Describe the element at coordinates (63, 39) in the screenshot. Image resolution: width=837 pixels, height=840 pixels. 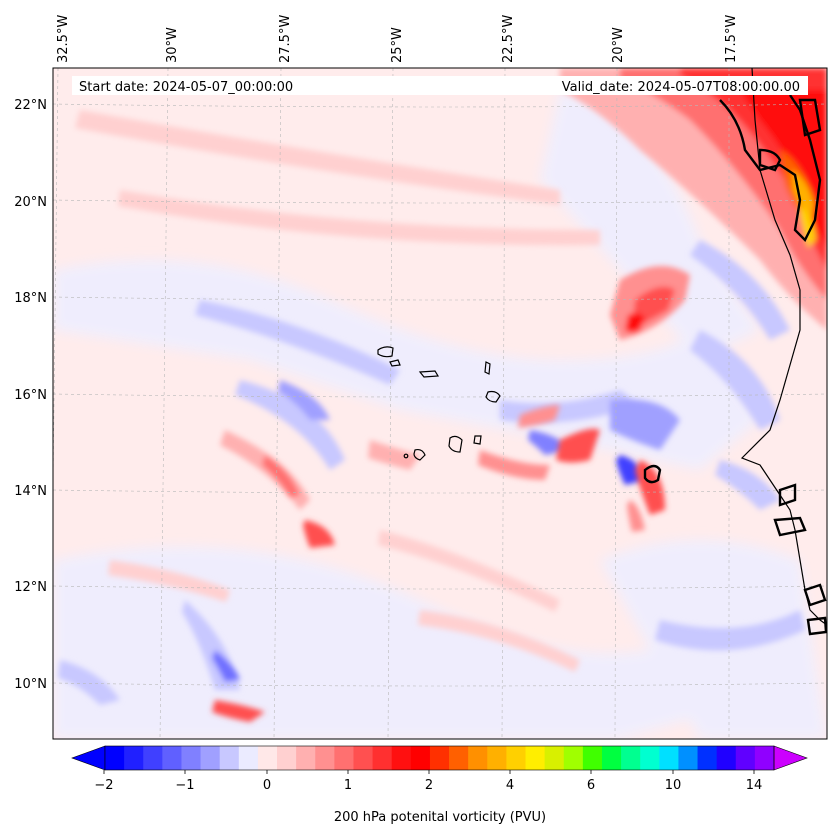
I see `longitude-label: 32.5°W` at that location.